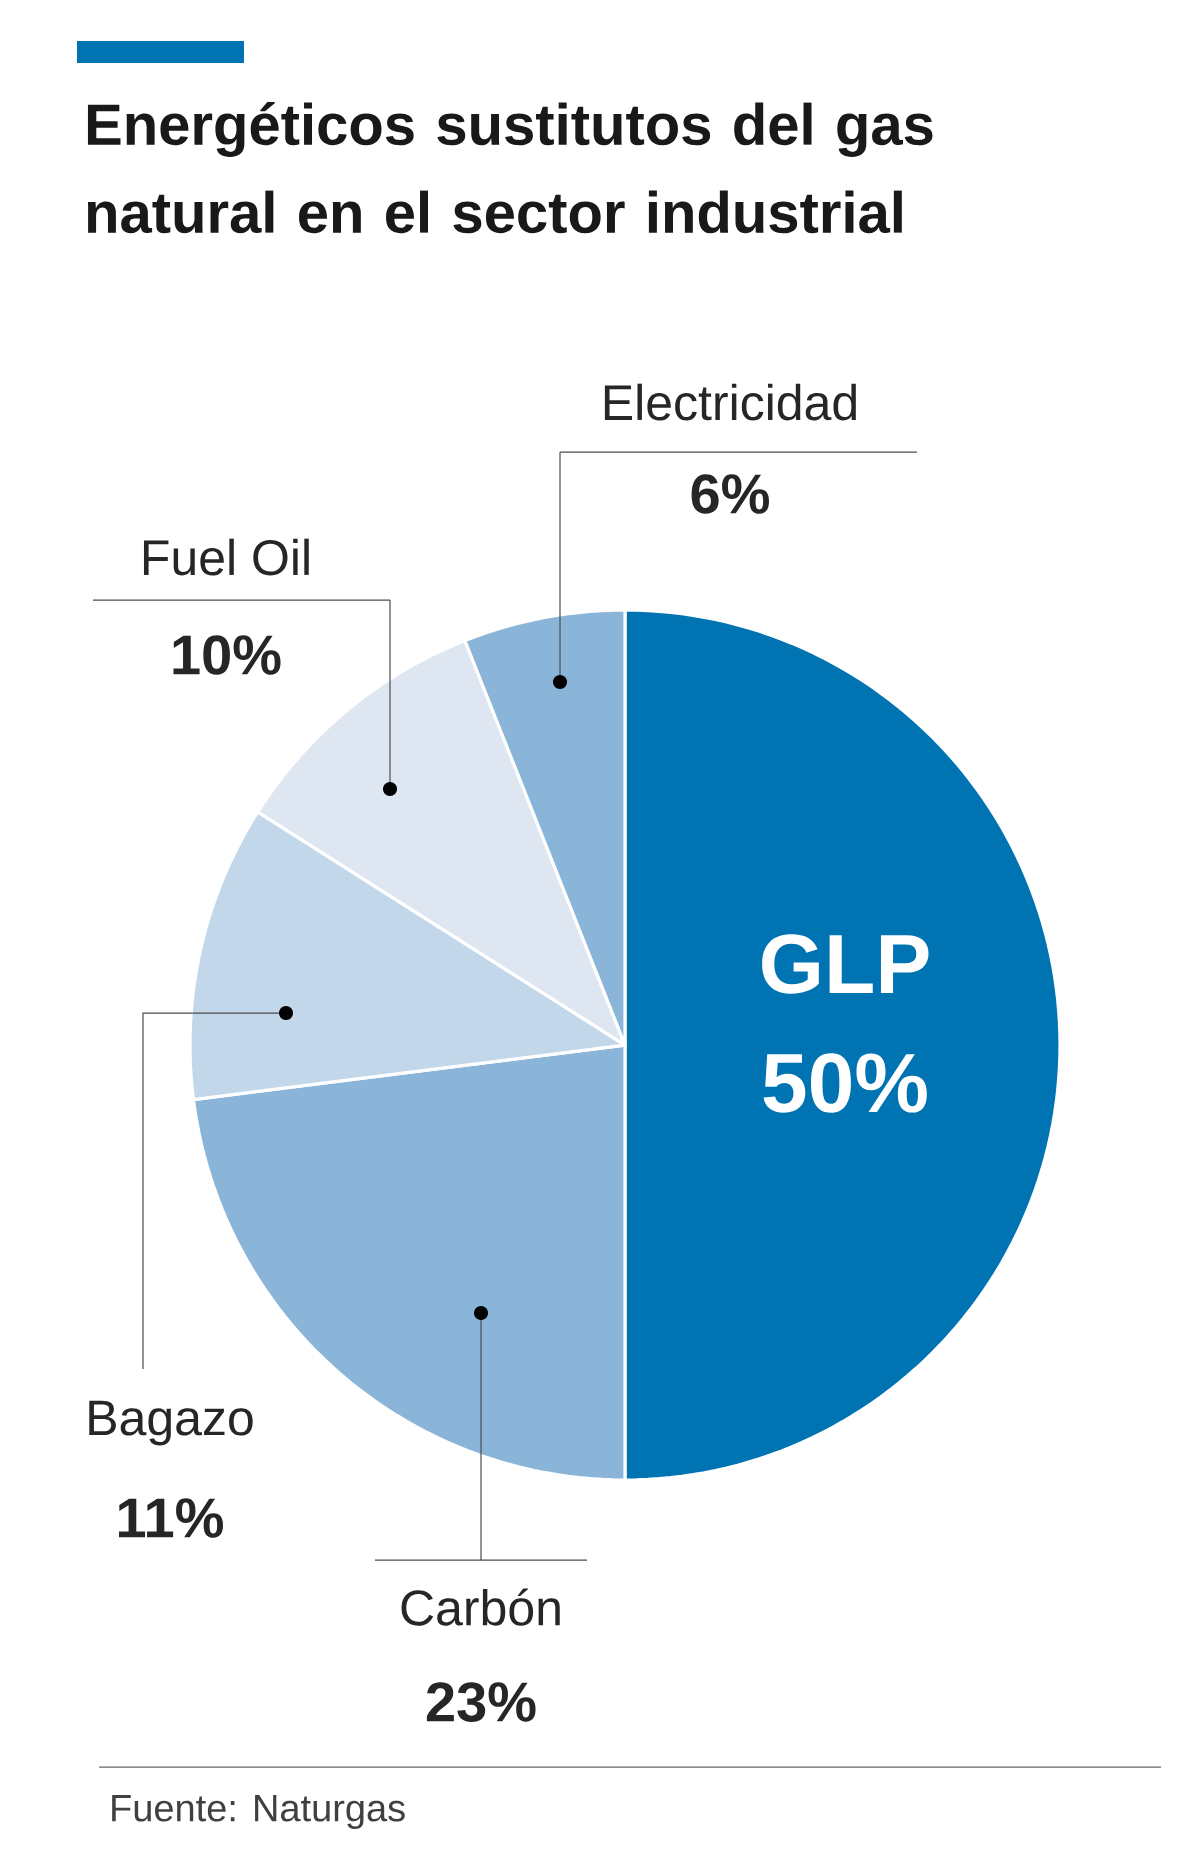 The width and height of the screenshot is (1200, 1867). What do you see at coordinates (258, 1812) in the screenshot?
I see `source-note: Fuente: Naturgas` at bounding box center [258, 1812].